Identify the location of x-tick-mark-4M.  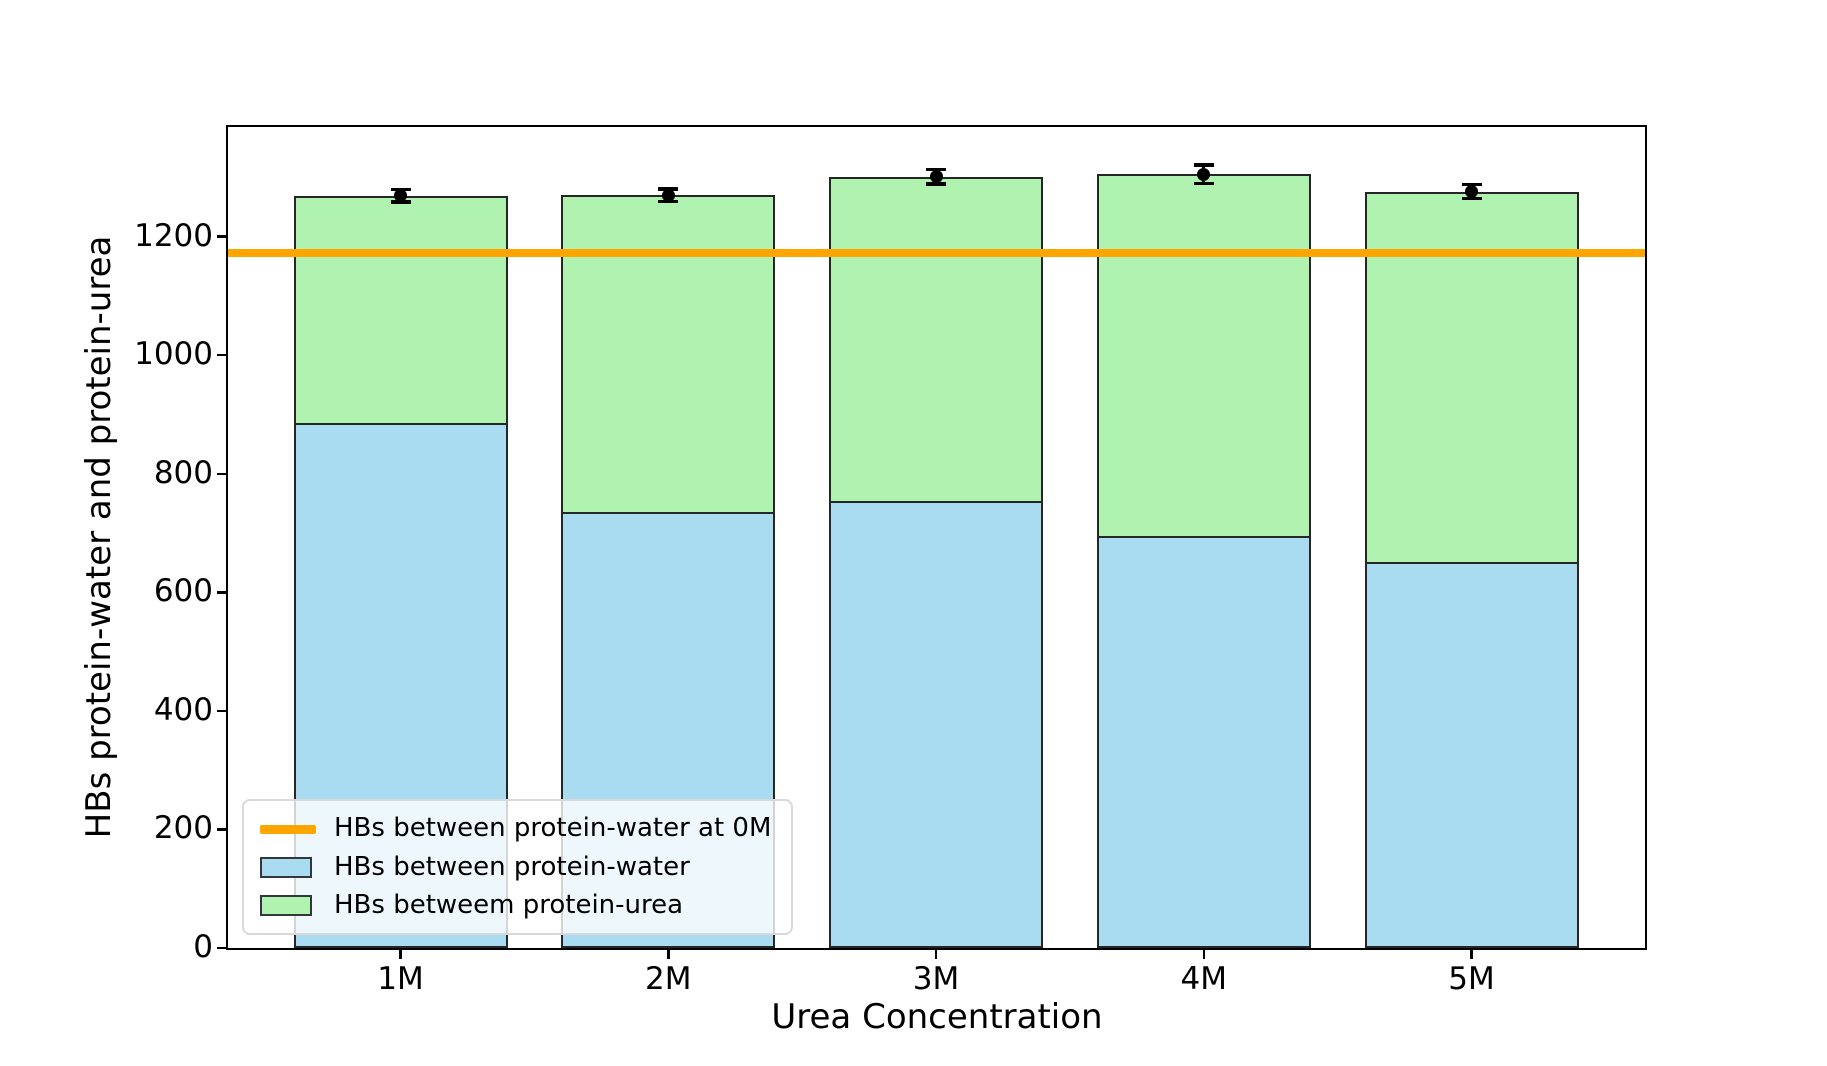
(1203, 953).